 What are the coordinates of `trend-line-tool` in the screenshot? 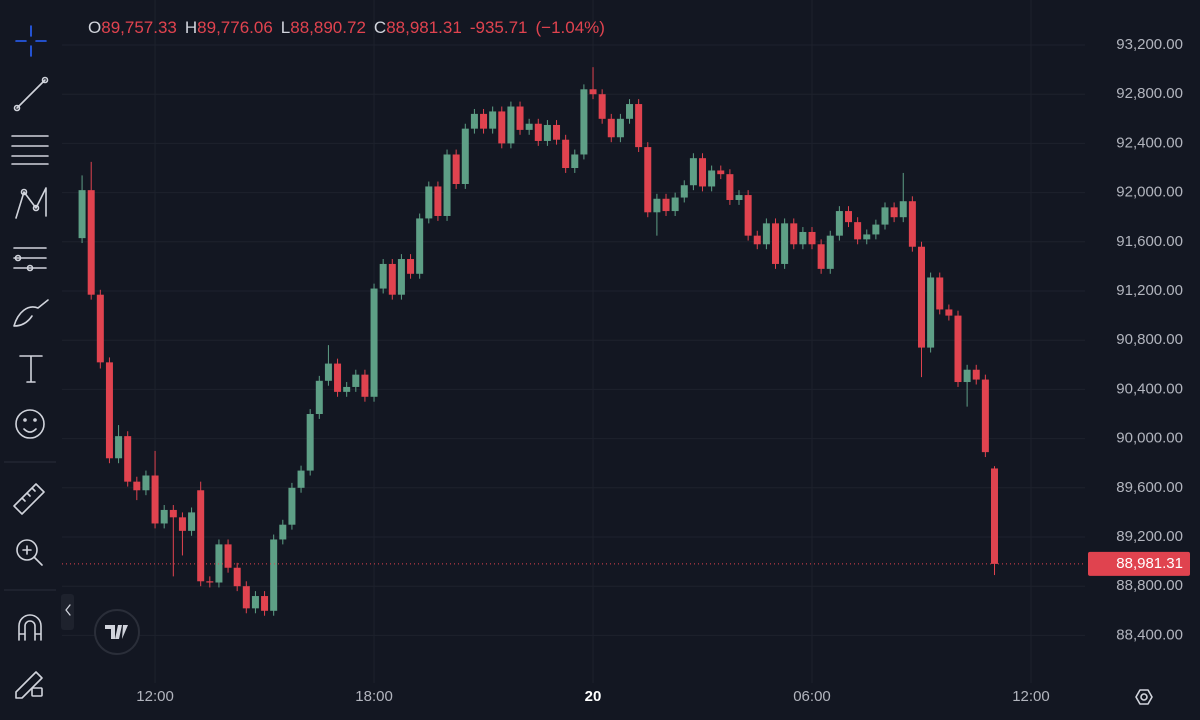 It's located at (31, 94).